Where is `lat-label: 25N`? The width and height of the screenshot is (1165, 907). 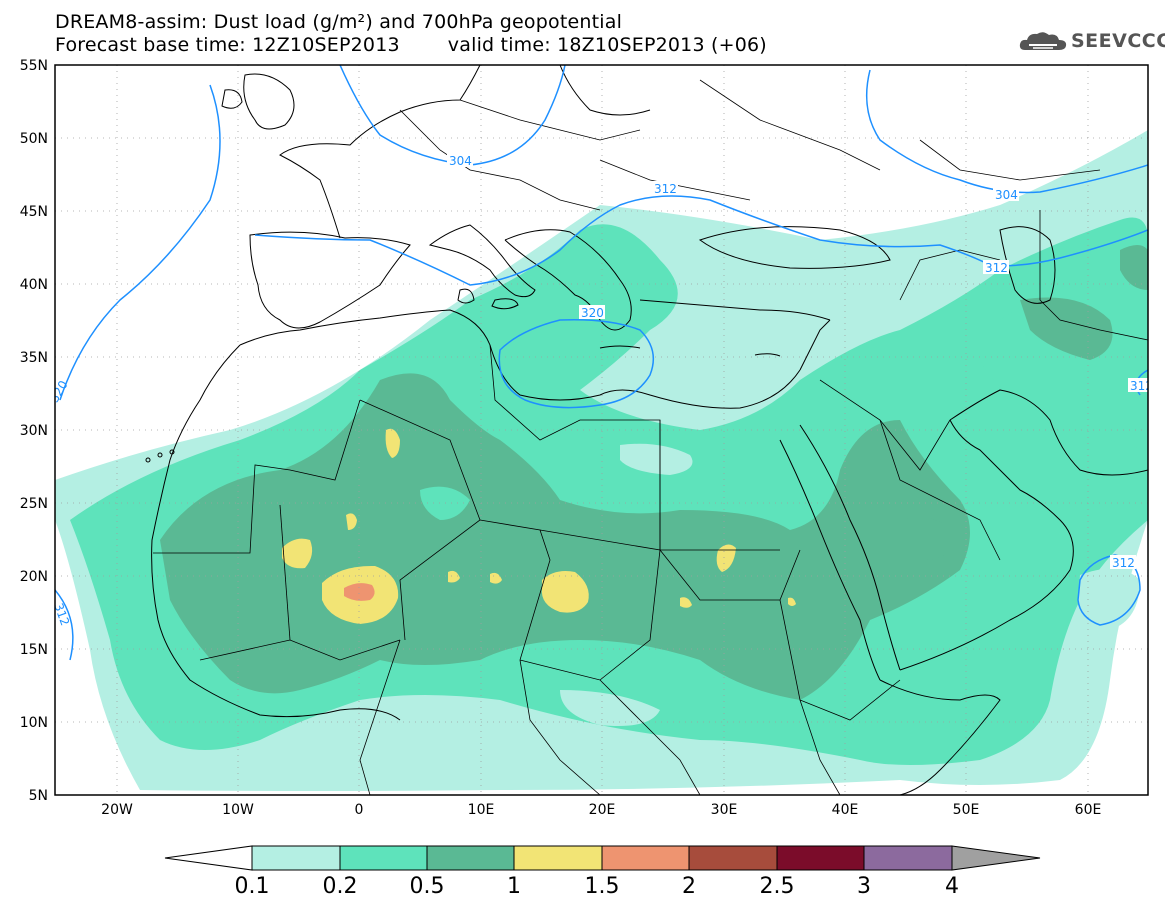
lat-label: 25N is located at coordinates (34, 504).